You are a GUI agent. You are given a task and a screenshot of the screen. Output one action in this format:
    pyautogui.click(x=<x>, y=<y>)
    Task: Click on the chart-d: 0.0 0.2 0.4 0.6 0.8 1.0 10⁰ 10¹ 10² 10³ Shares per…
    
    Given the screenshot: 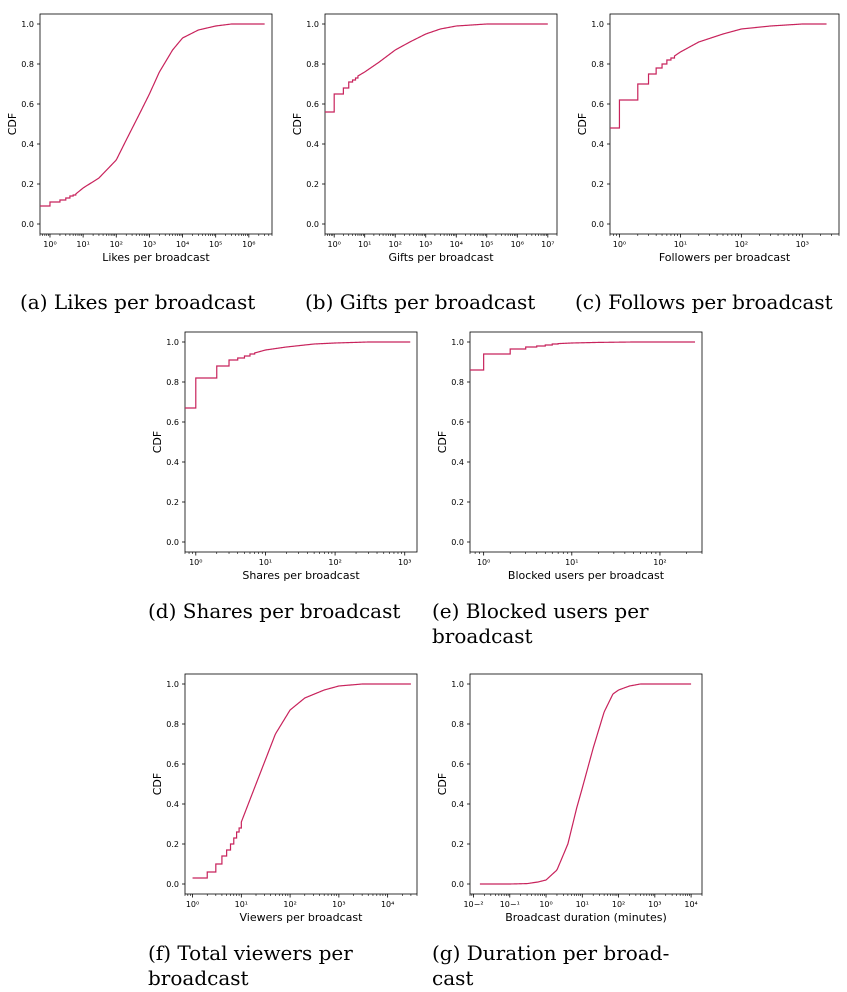 What is the action you would take?
    pyautogui.click(x=284, y=456)
    